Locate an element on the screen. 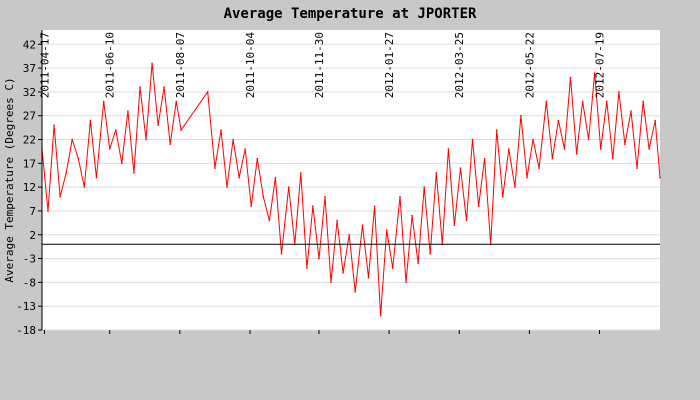 This screenshot has height=400, width=700. x-tick-label: 2011-06-10 is located at coordinates (110, 65).